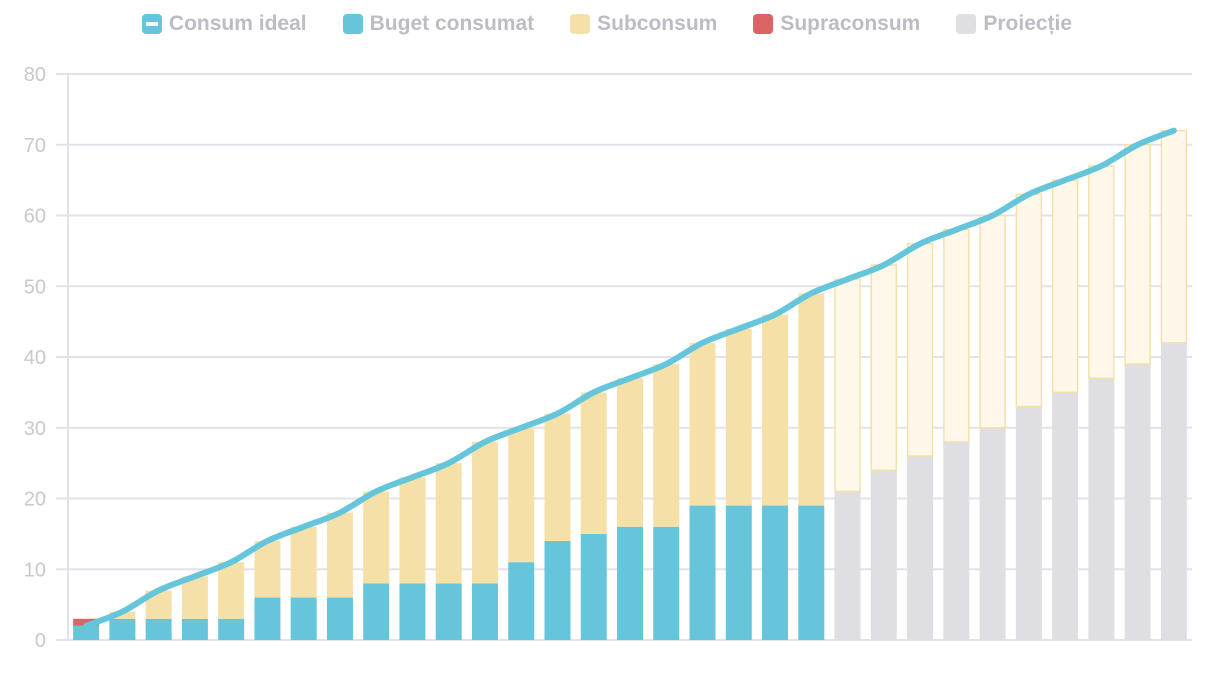  What do you see at coordinates (452, 23) in the screenshot?
I see `legend-label: Buget consumat` at bounding box center [452, 23].